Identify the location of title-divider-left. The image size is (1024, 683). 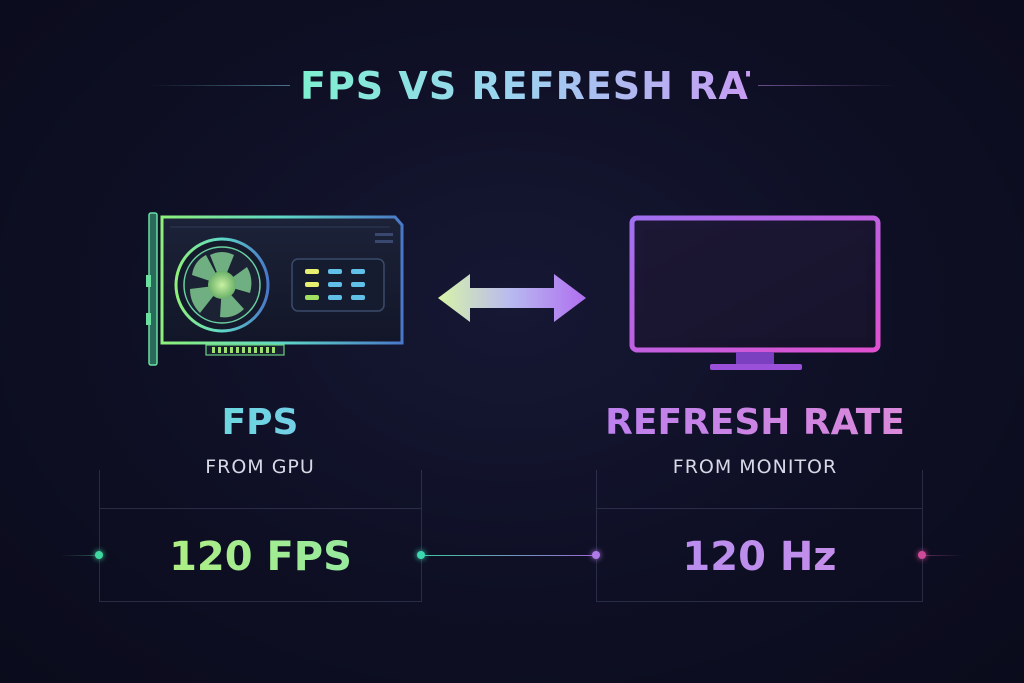
(220, 85).